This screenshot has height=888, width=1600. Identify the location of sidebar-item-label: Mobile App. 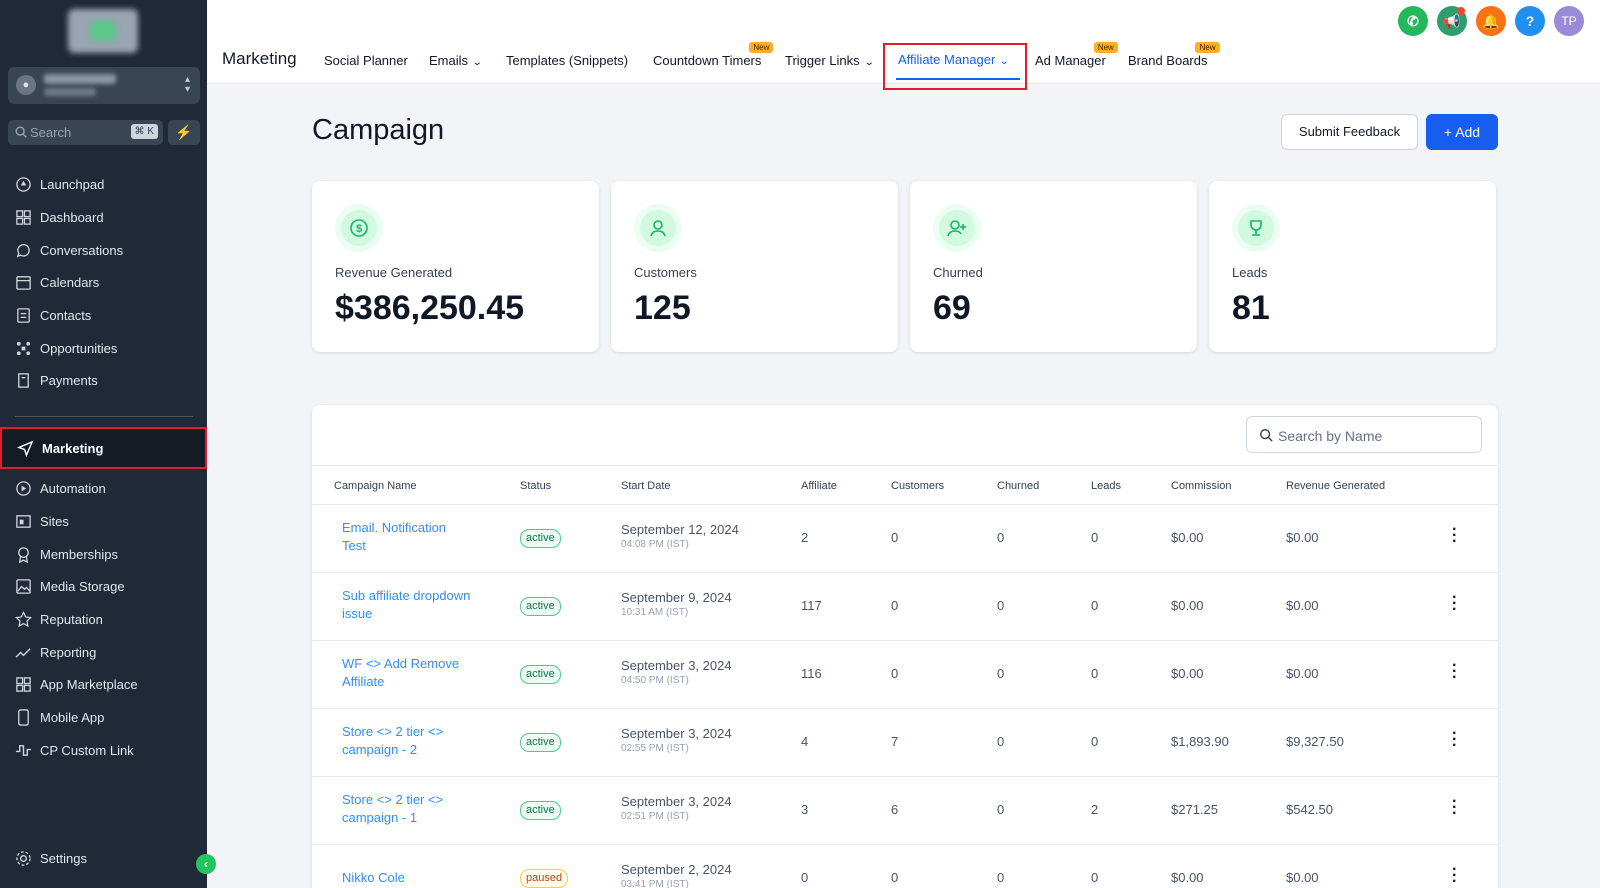
(72, 717).